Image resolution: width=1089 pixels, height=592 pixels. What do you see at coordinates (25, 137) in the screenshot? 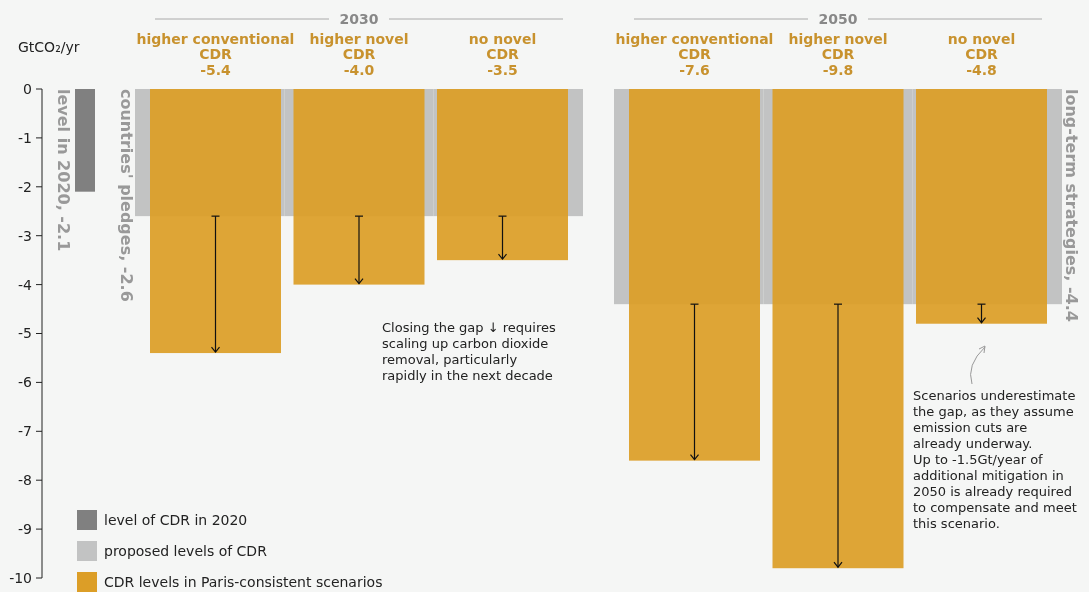
I see `y-tick-label: -1` at bounding box center [25, 137].